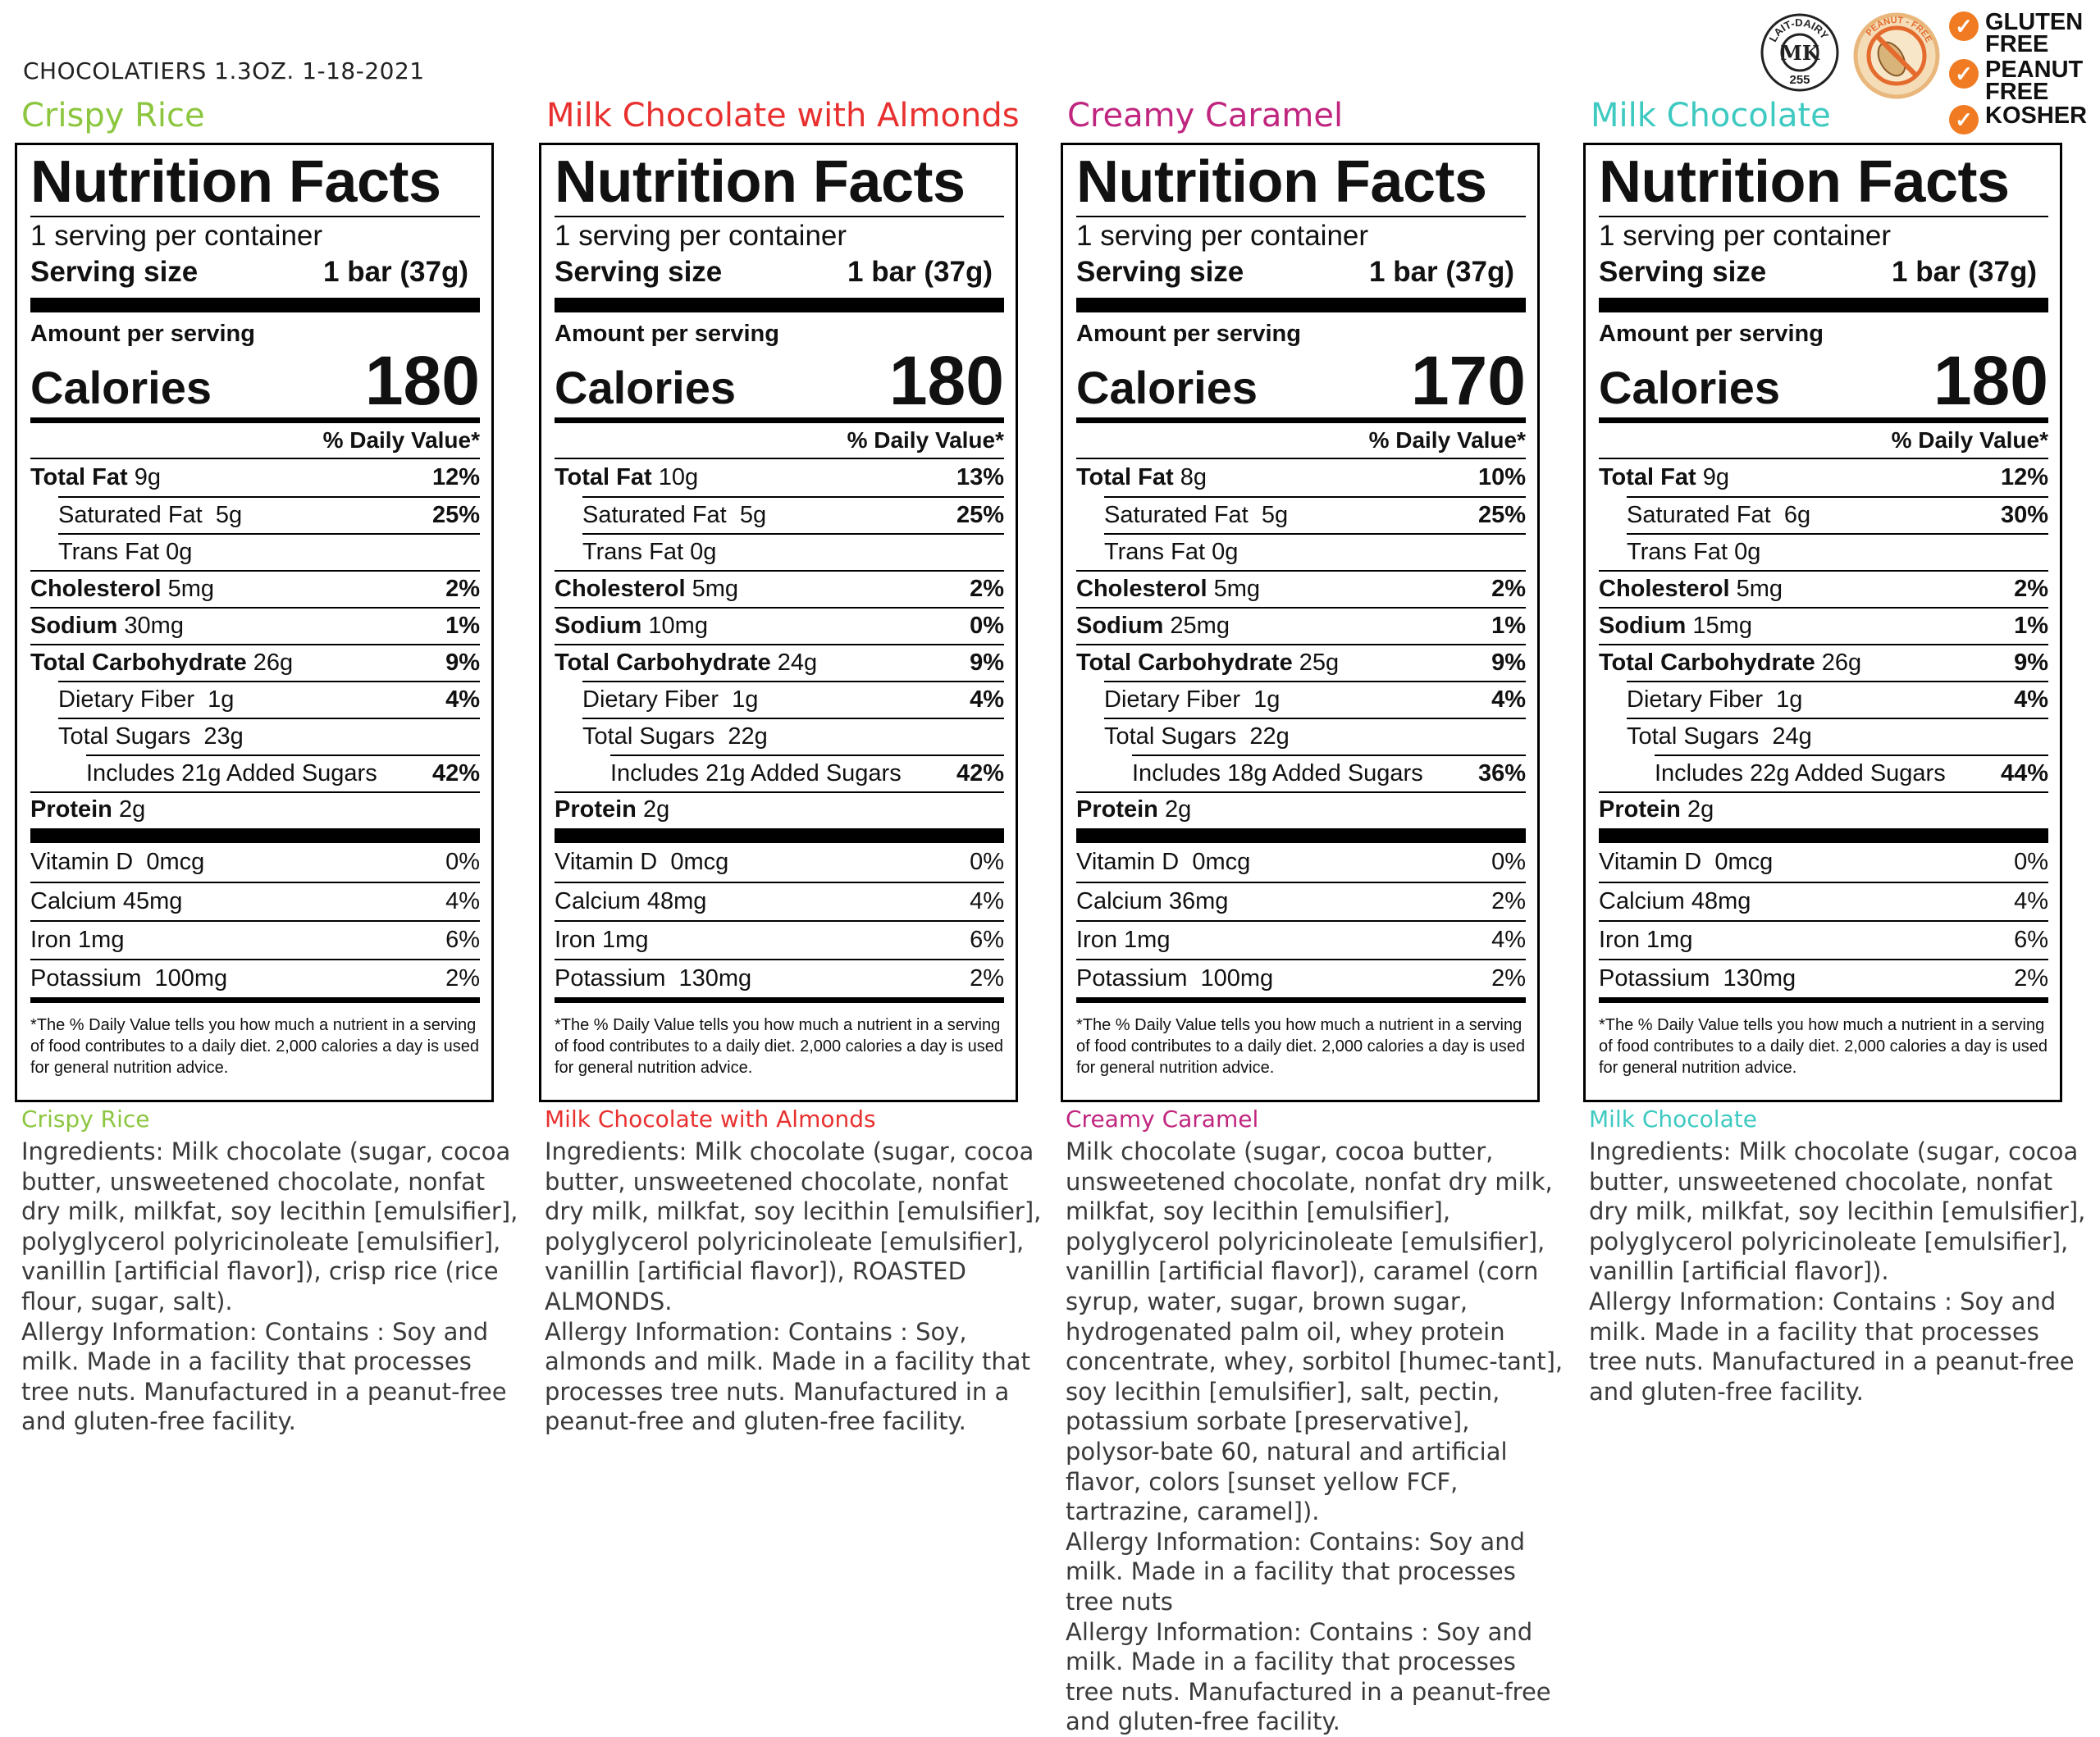  What do you see at coordinates (1301, 477) in the screenshot?
I see `total-fat-row: Total Fat 8g 10%` at bounding box center [1301, 477].